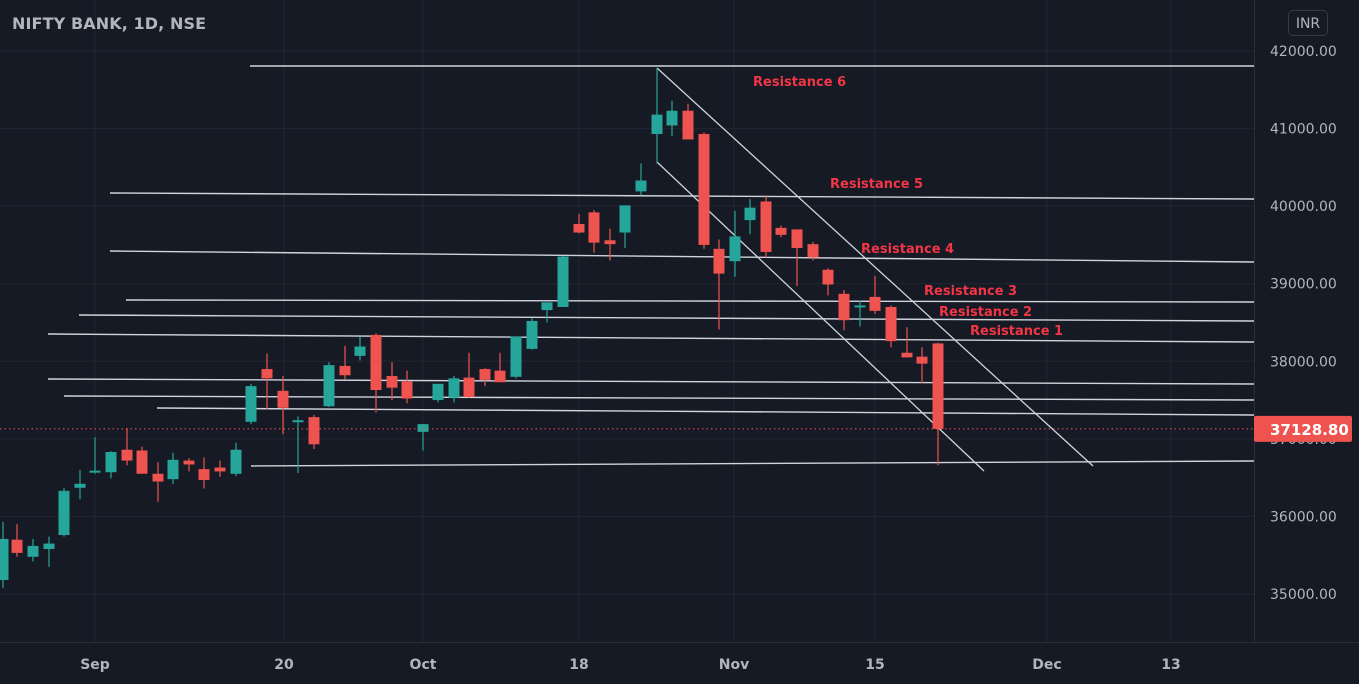  What do you see at coordinates (734, 665) in the screenshot?
I see `time-tick-label: Nov` at bounding box center [734, 665].